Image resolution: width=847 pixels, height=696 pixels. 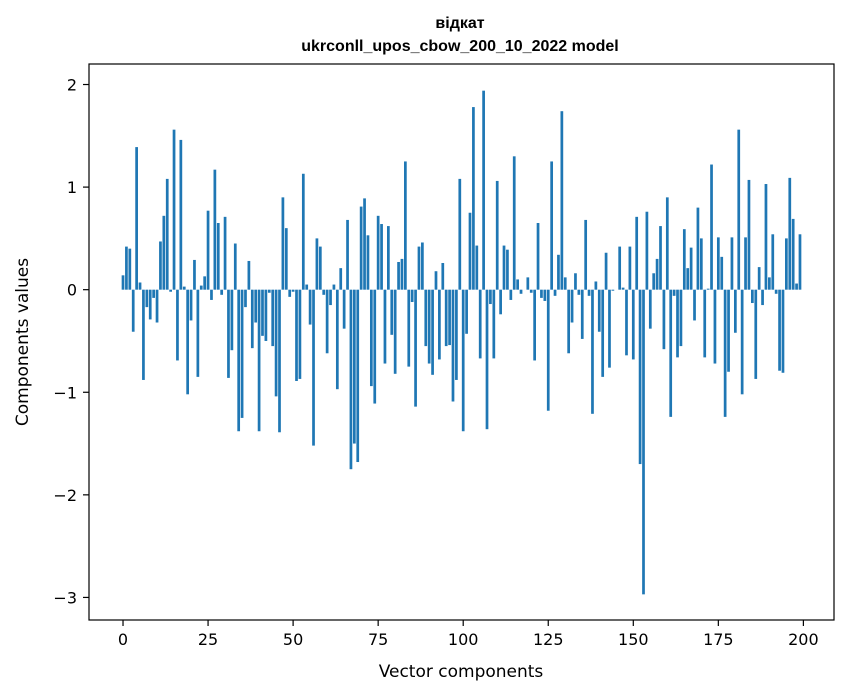 I want to click on y-tick-label: 0, so click(x=72, y=290).